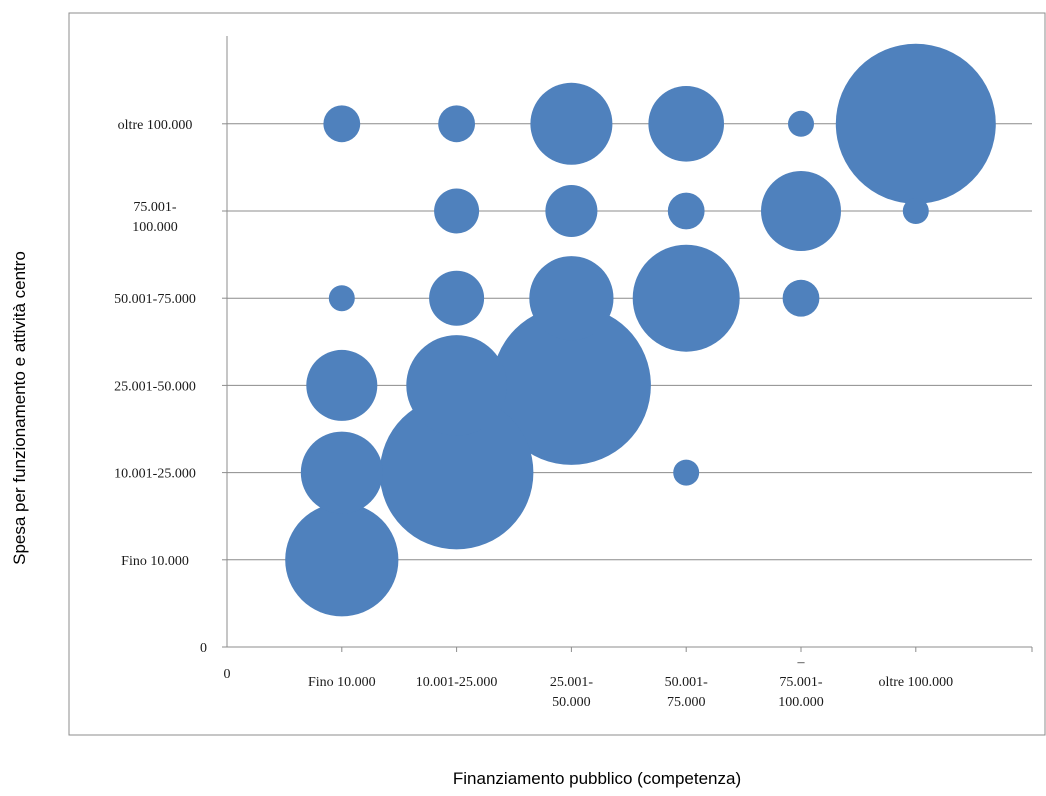  I want to click on y-tick-label: Fino 10.000, so click(155, 561).